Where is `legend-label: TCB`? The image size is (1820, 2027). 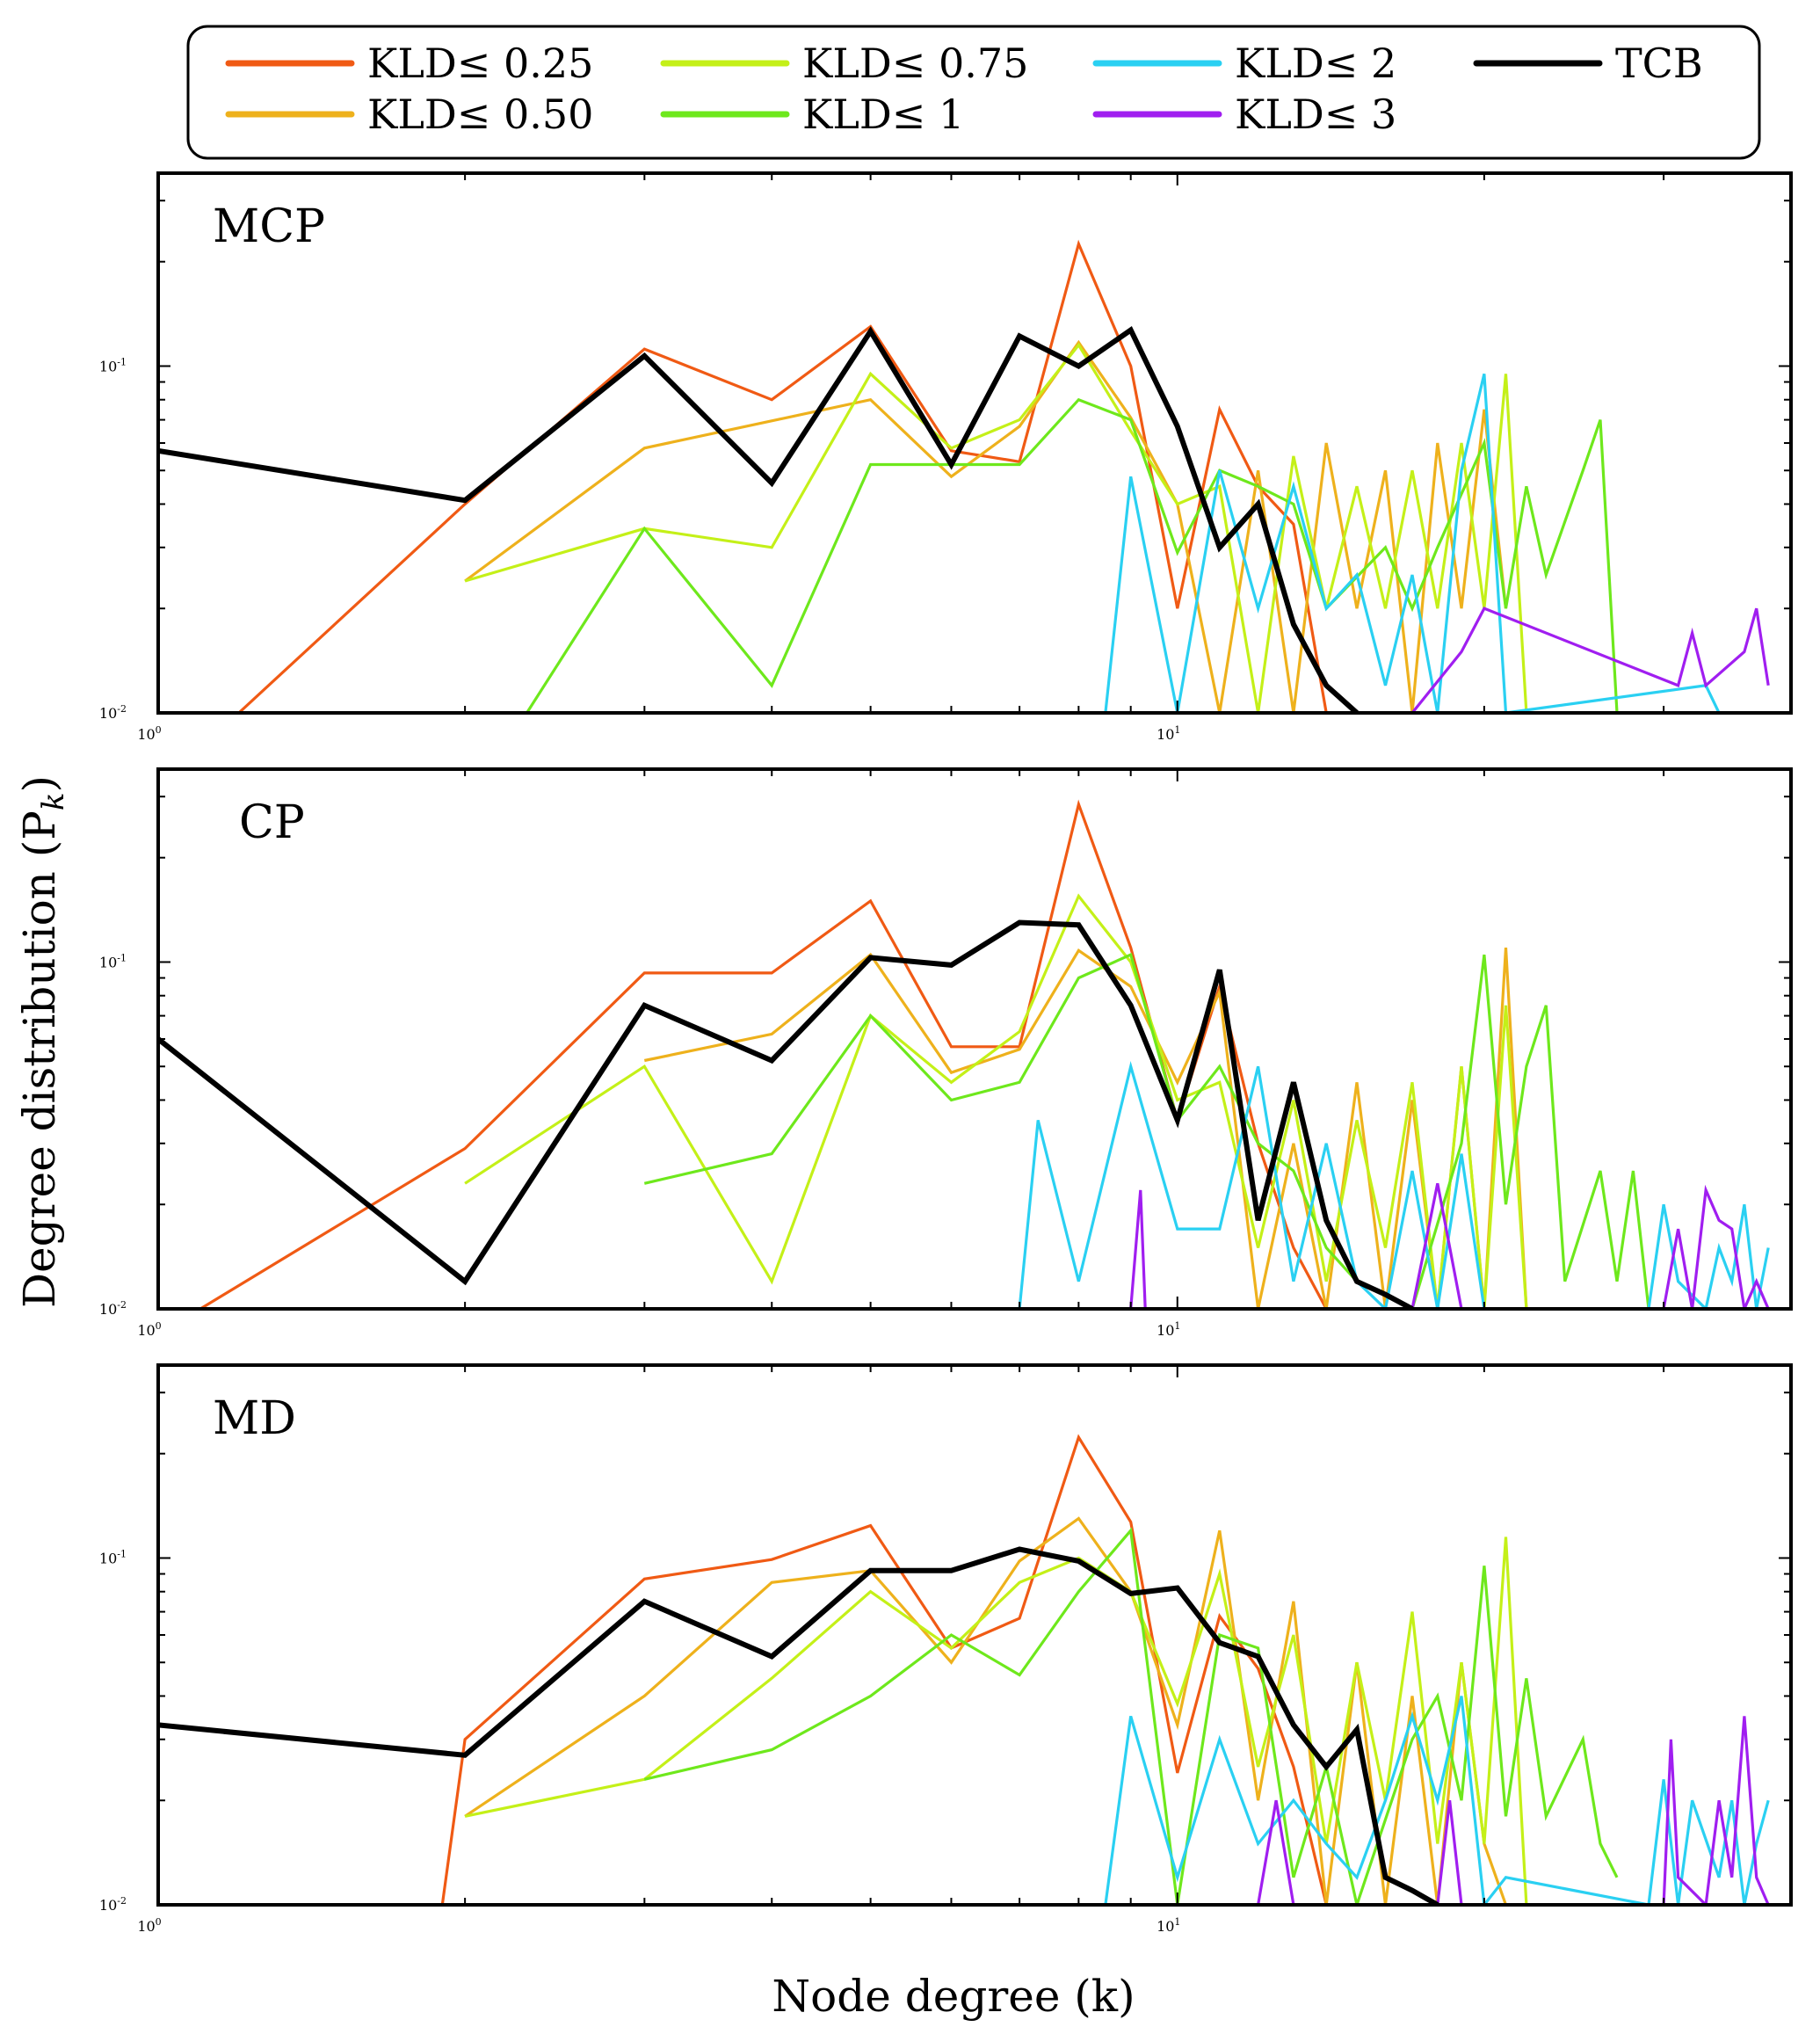
legend-label: TCB is located at coordinates (1659, 64).